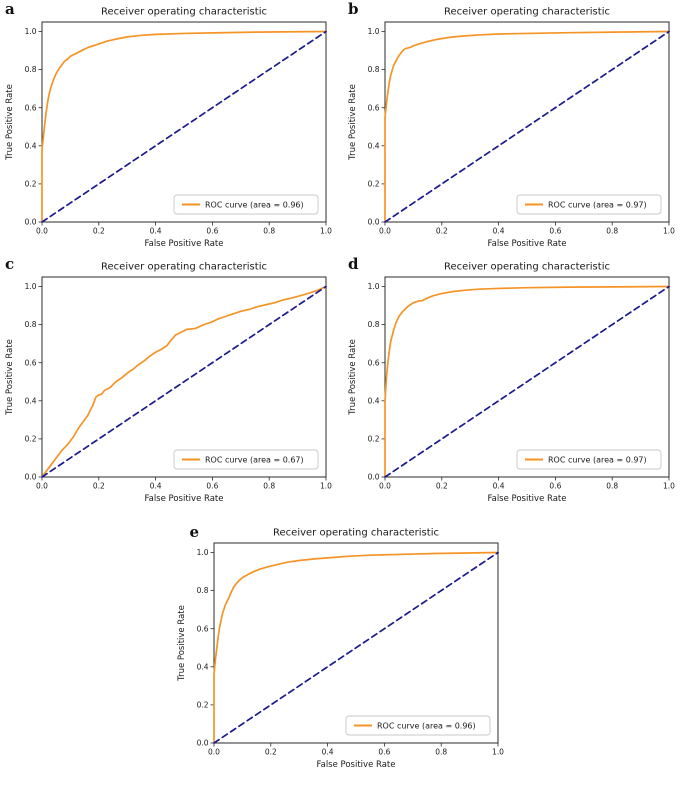 This screenshot has height=785, width=683. Describe the element at coordinates (353, 264) in the screenshot. I see `panel-label-d: d` at that location.